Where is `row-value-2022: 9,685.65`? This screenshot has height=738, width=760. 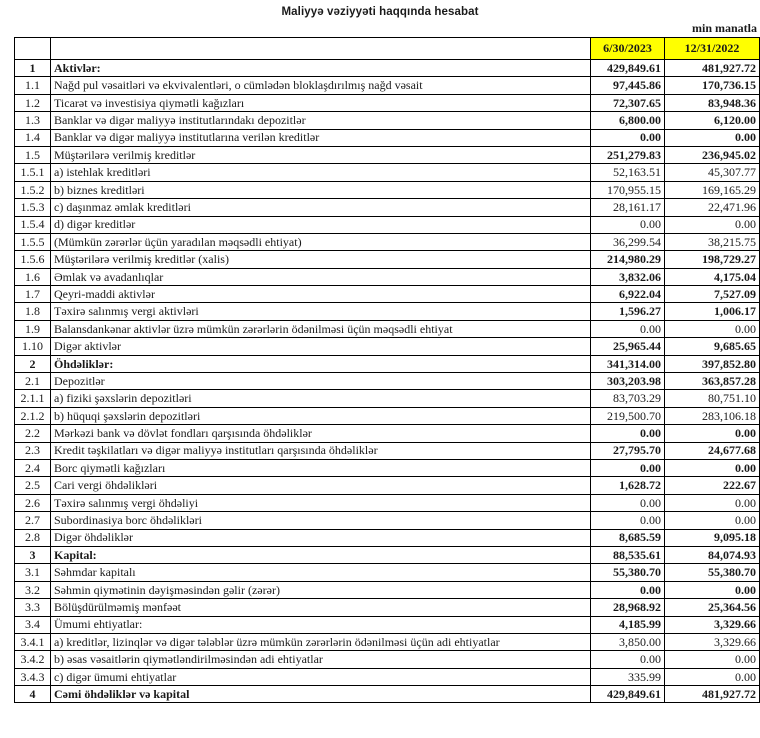
row-value-2022: 9,685.65 is located at coordinates (712, 346).